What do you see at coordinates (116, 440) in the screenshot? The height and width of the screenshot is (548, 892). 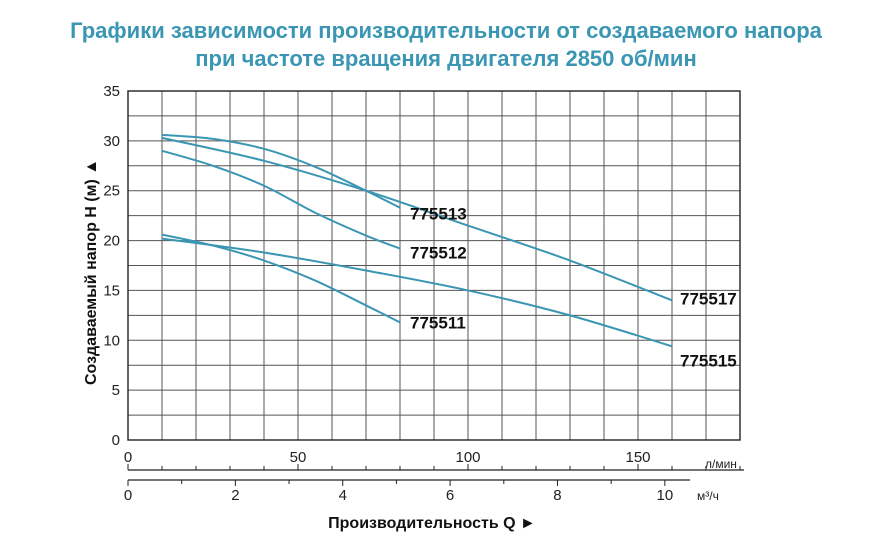 I see `y-tick-label: 0` at bounding box center [116, 440].